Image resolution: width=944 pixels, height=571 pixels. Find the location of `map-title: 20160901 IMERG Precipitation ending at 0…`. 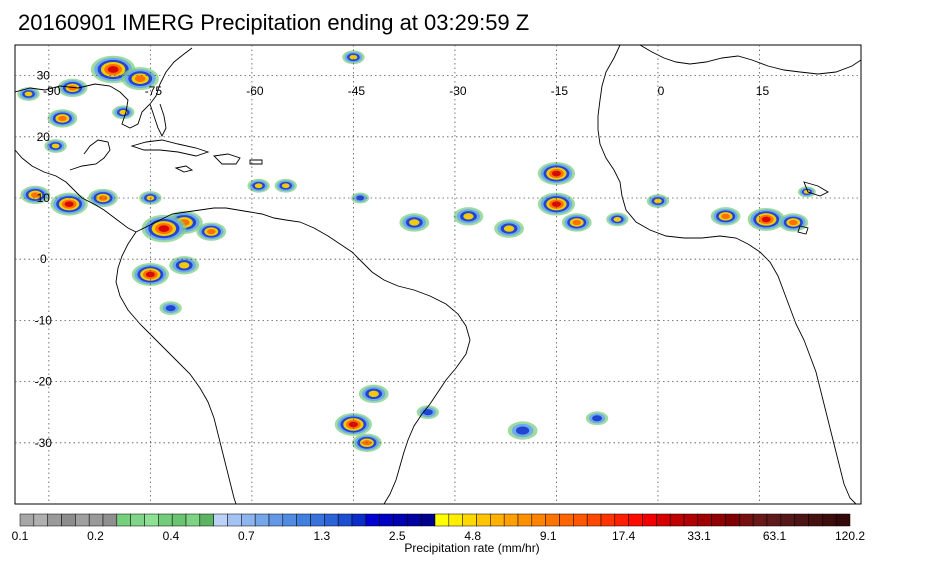

map-title: 20160901 IMERG Precipitation ending at 0… is located at coordinates (274, 22).